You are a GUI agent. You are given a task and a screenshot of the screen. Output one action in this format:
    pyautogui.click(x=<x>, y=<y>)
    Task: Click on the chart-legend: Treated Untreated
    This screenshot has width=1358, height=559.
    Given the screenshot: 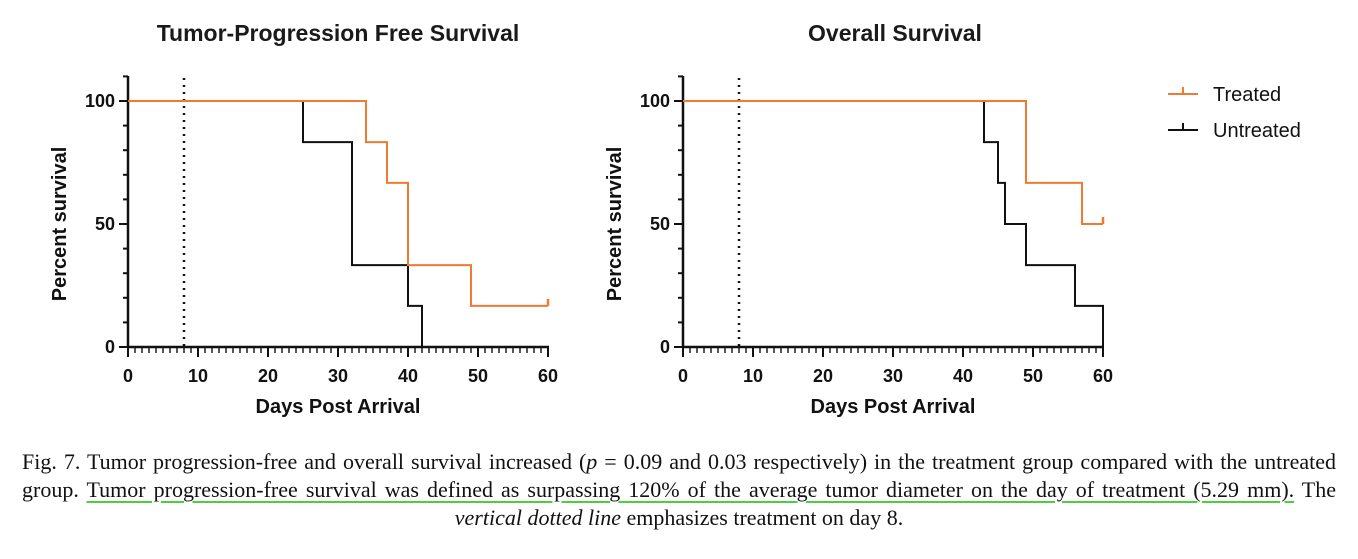 What is the action you would take?
    pyautogui.click(x=1234, y=113)
    